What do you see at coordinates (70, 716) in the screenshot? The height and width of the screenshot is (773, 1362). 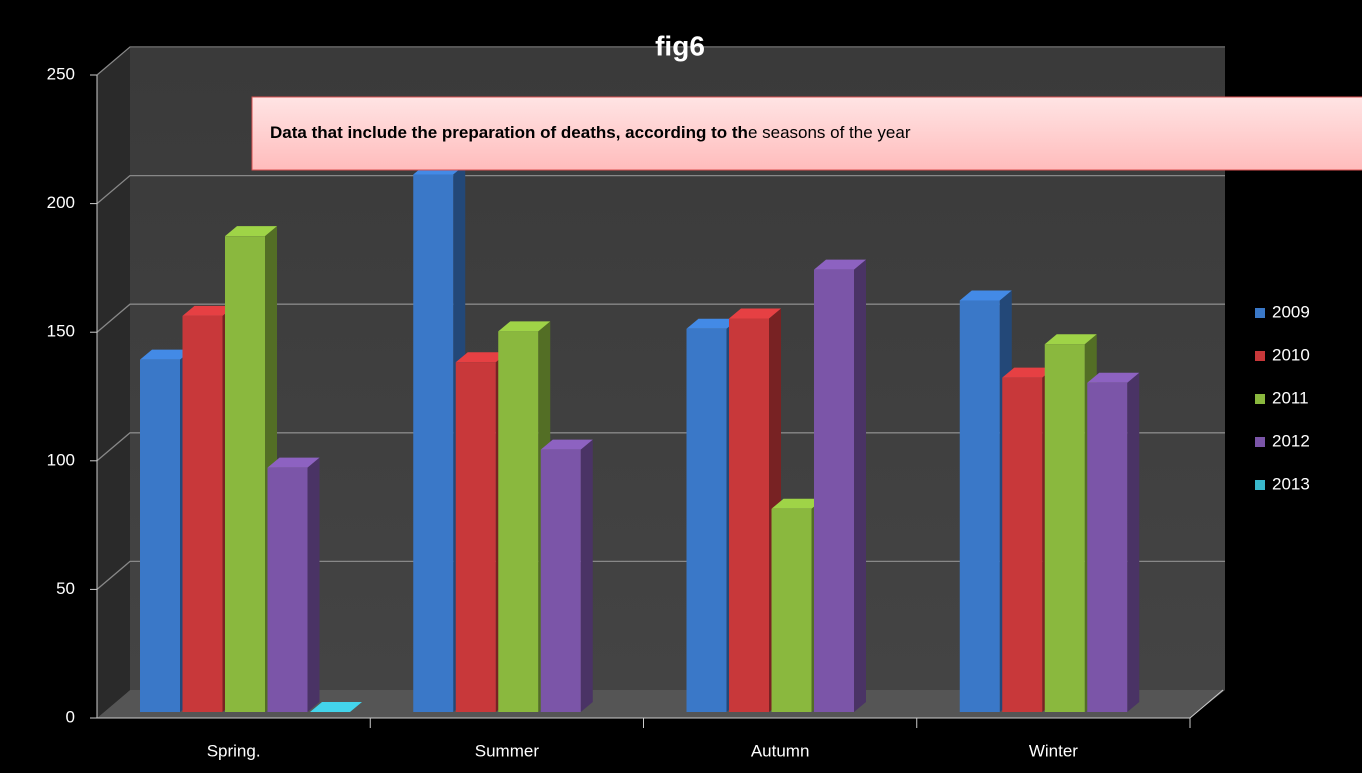 I see `y-tick-label: 0` at bounding box center [70, 716].